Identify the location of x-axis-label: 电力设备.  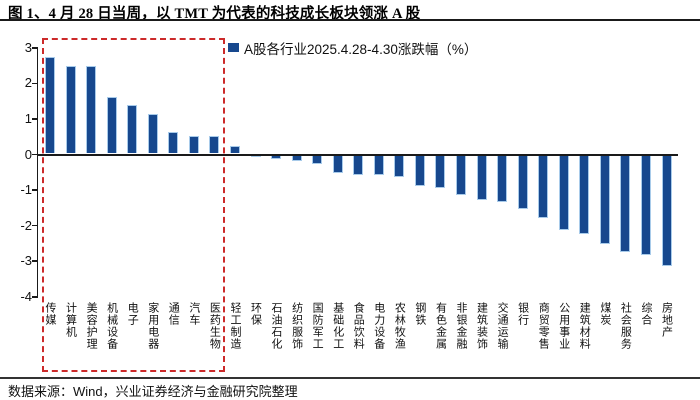
(378, 326).